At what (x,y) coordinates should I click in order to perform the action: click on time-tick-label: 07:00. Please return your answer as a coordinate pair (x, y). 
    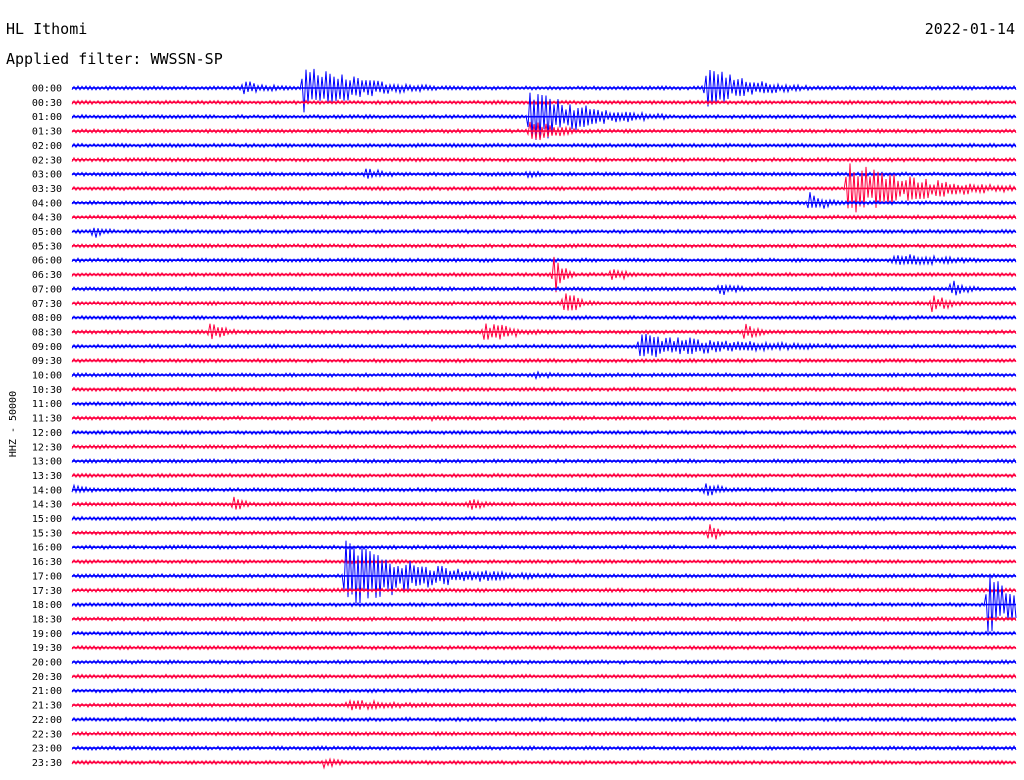
    Looking at the image, I should click on (47, 289).